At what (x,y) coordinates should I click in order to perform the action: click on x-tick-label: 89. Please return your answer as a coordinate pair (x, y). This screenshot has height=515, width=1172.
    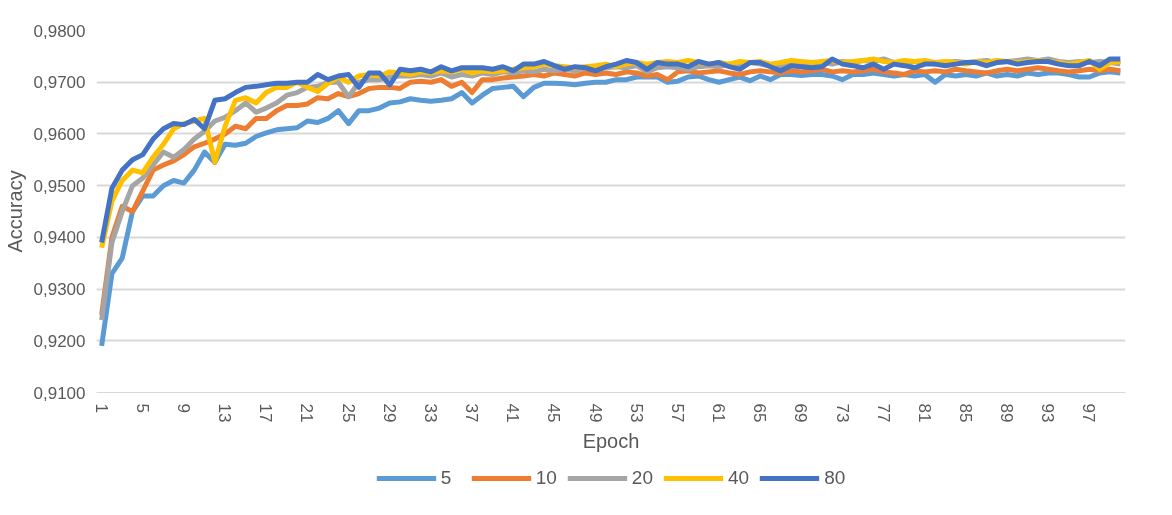
    Looking at the image, I should click on (1007, 413).